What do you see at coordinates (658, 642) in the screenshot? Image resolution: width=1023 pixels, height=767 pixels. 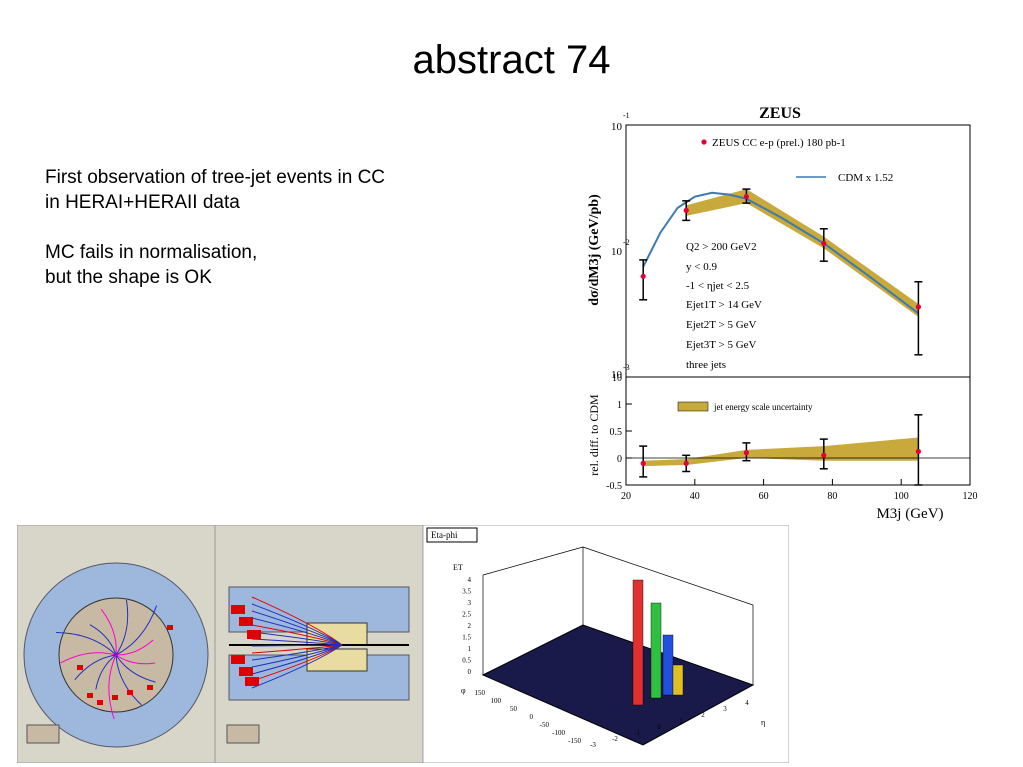 I see `lego-towers` at bounding box center [658, 642].